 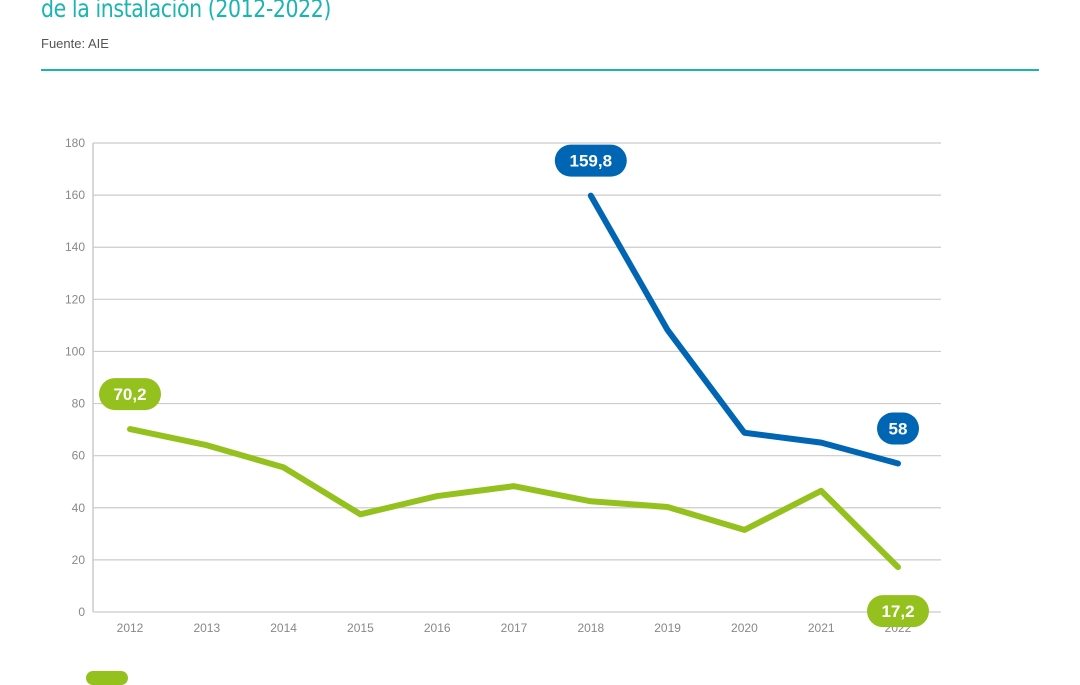 What do you see at coordinates (79, 560) in the screenshot?
I see `y-tick-label: 20` at bounding box center [79, 560].